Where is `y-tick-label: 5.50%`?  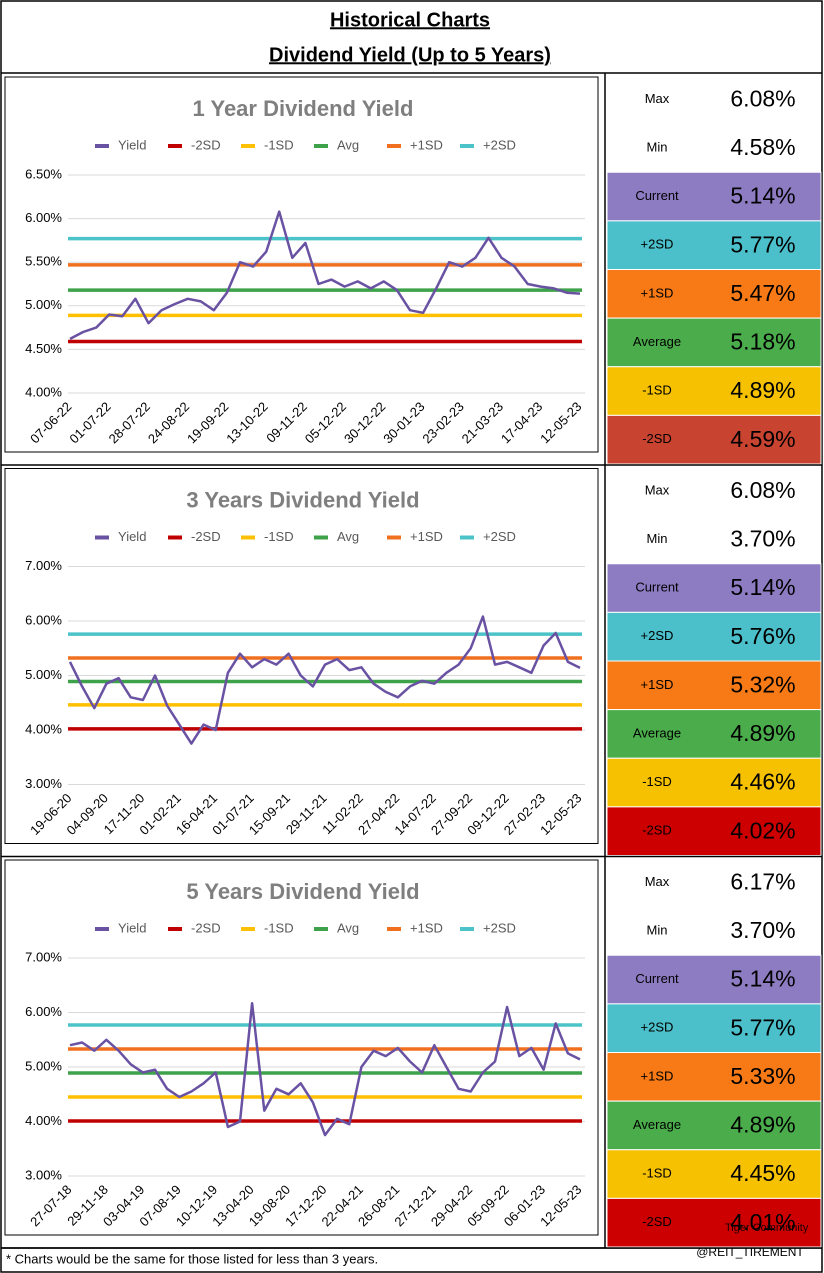
y-tick-label: 5.50% is located at coordinates (43, 261).